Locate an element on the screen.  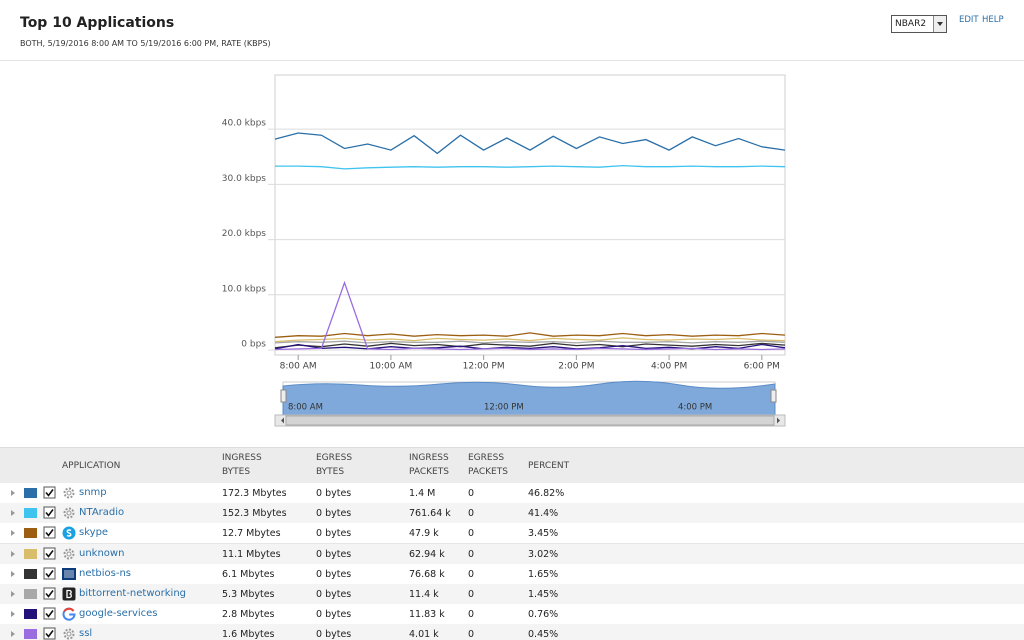
cell: 1.65% is located at coordinates (543, 574).